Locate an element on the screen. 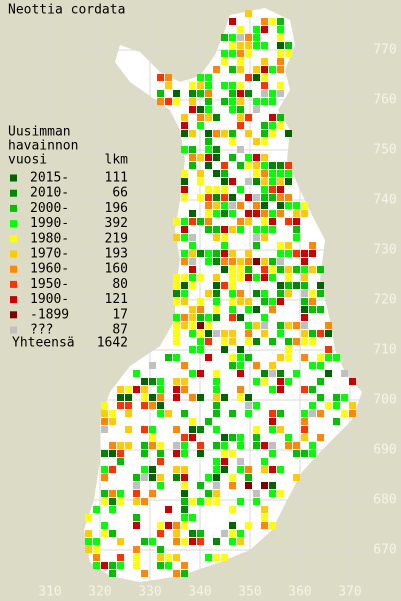 Image resolution: width=401 pixels, height=601 pixels. legend-label: 2010- is located at coordinates (49, 193).